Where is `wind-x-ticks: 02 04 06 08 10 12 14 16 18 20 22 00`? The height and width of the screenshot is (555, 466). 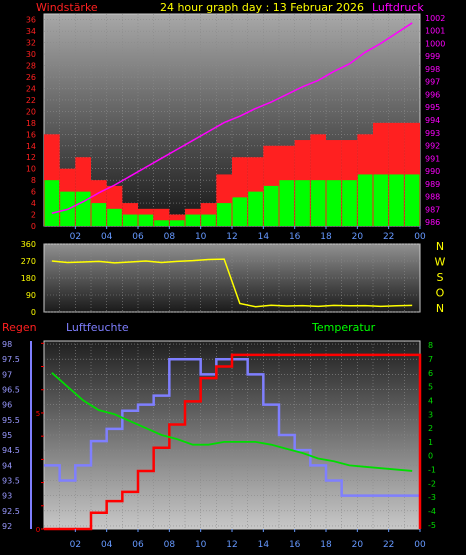
wind-x-ticks: 02 04 06 08 10 12 14 16 18 20 22 00 is located at coordinates (248, 234).